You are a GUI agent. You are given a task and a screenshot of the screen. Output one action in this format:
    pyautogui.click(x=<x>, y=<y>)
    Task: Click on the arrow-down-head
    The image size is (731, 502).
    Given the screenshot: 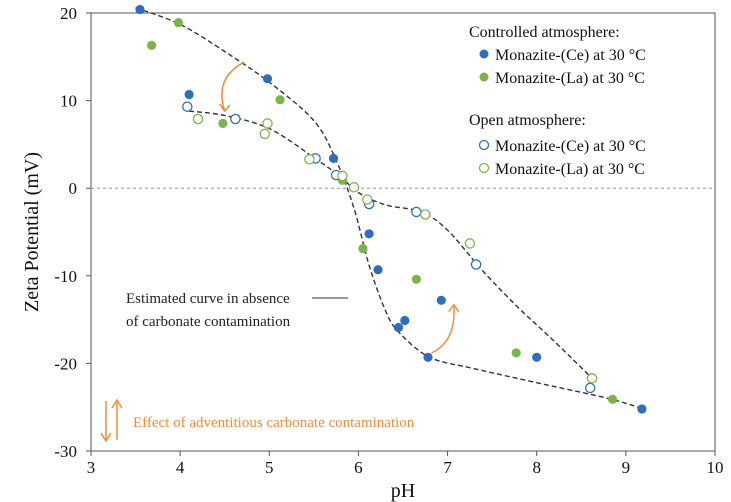 What is the action you would take?
    pyautogui.click(x=225, y=108)
    